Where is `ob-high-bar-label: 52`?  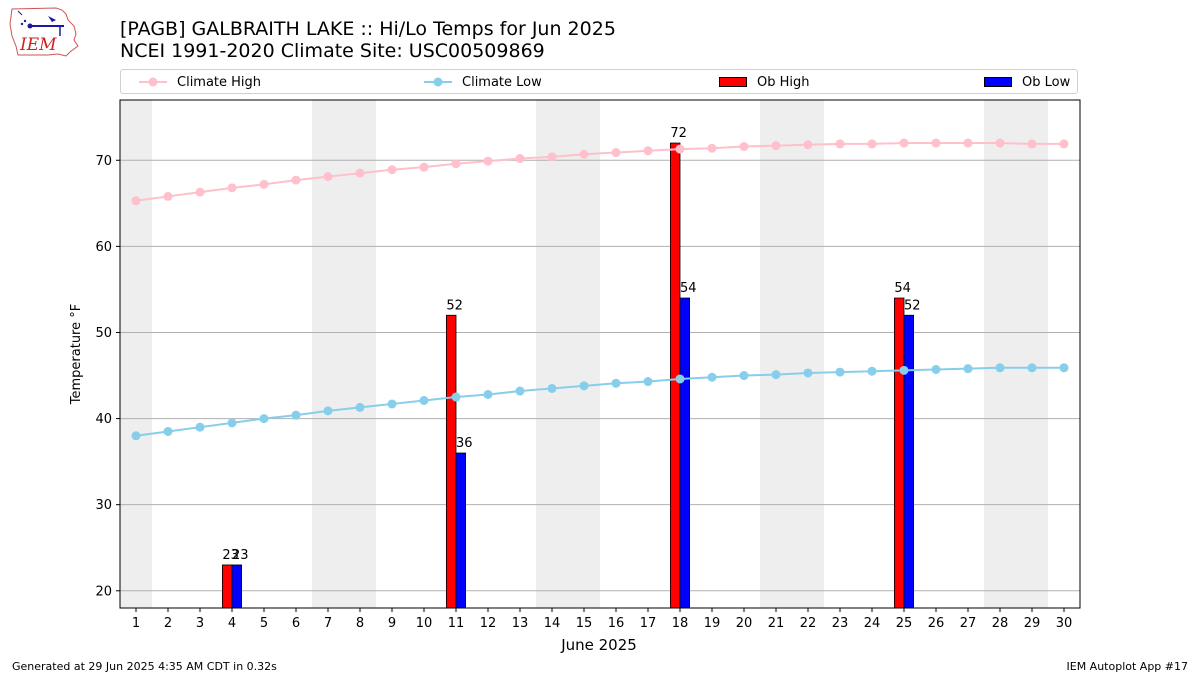 ob-high-bar-label: 52 is located at coordinates (454, 305).